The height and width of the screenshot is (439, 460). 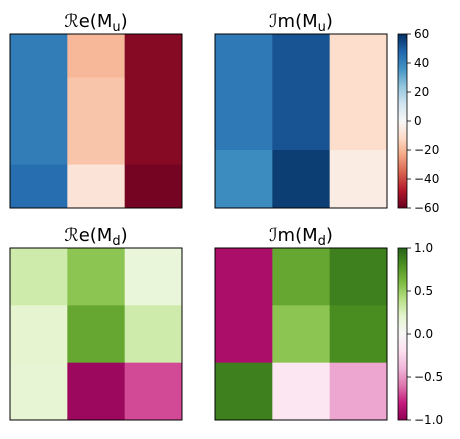 I want to click on heatmap-cells-im-md, so click(x=301, y=334).